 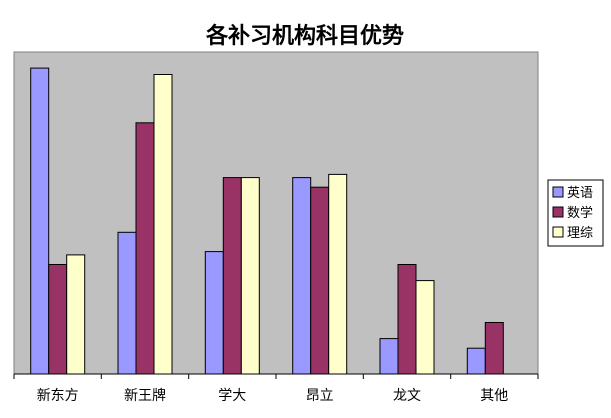 I want to click on x-tick-label: 龙文, so click(x=407, y=396).